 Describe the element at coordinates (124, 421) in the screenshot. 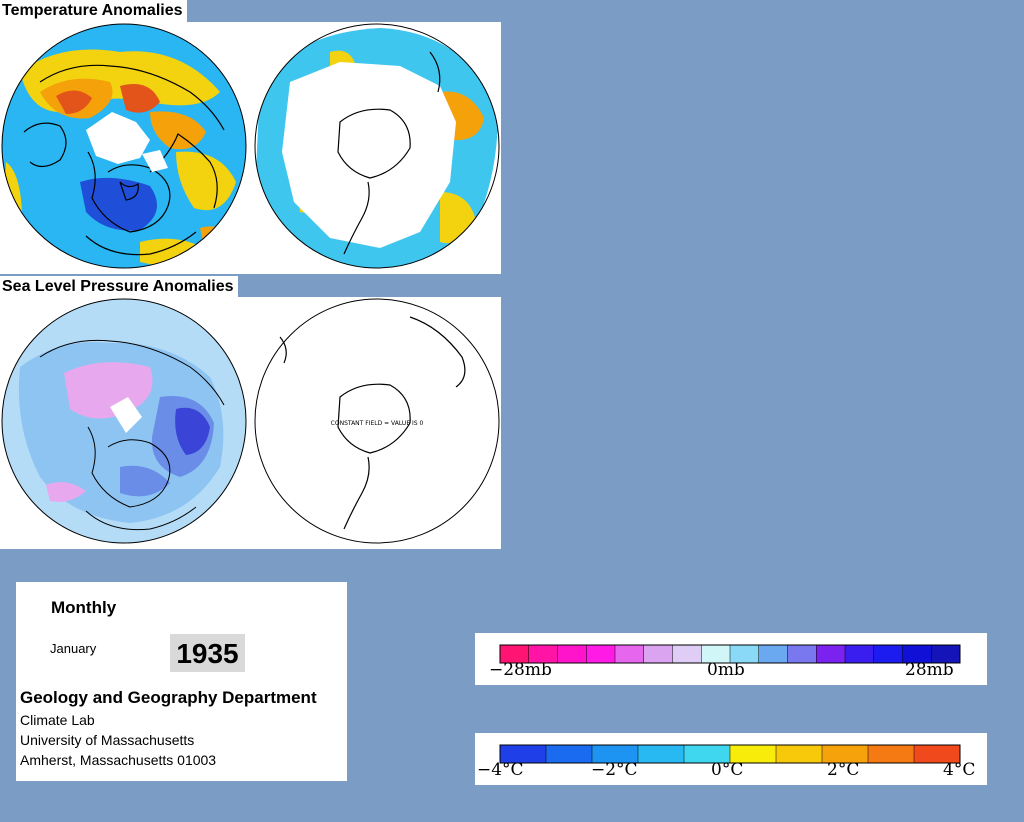

I see `pressure-north-globe` at that location.